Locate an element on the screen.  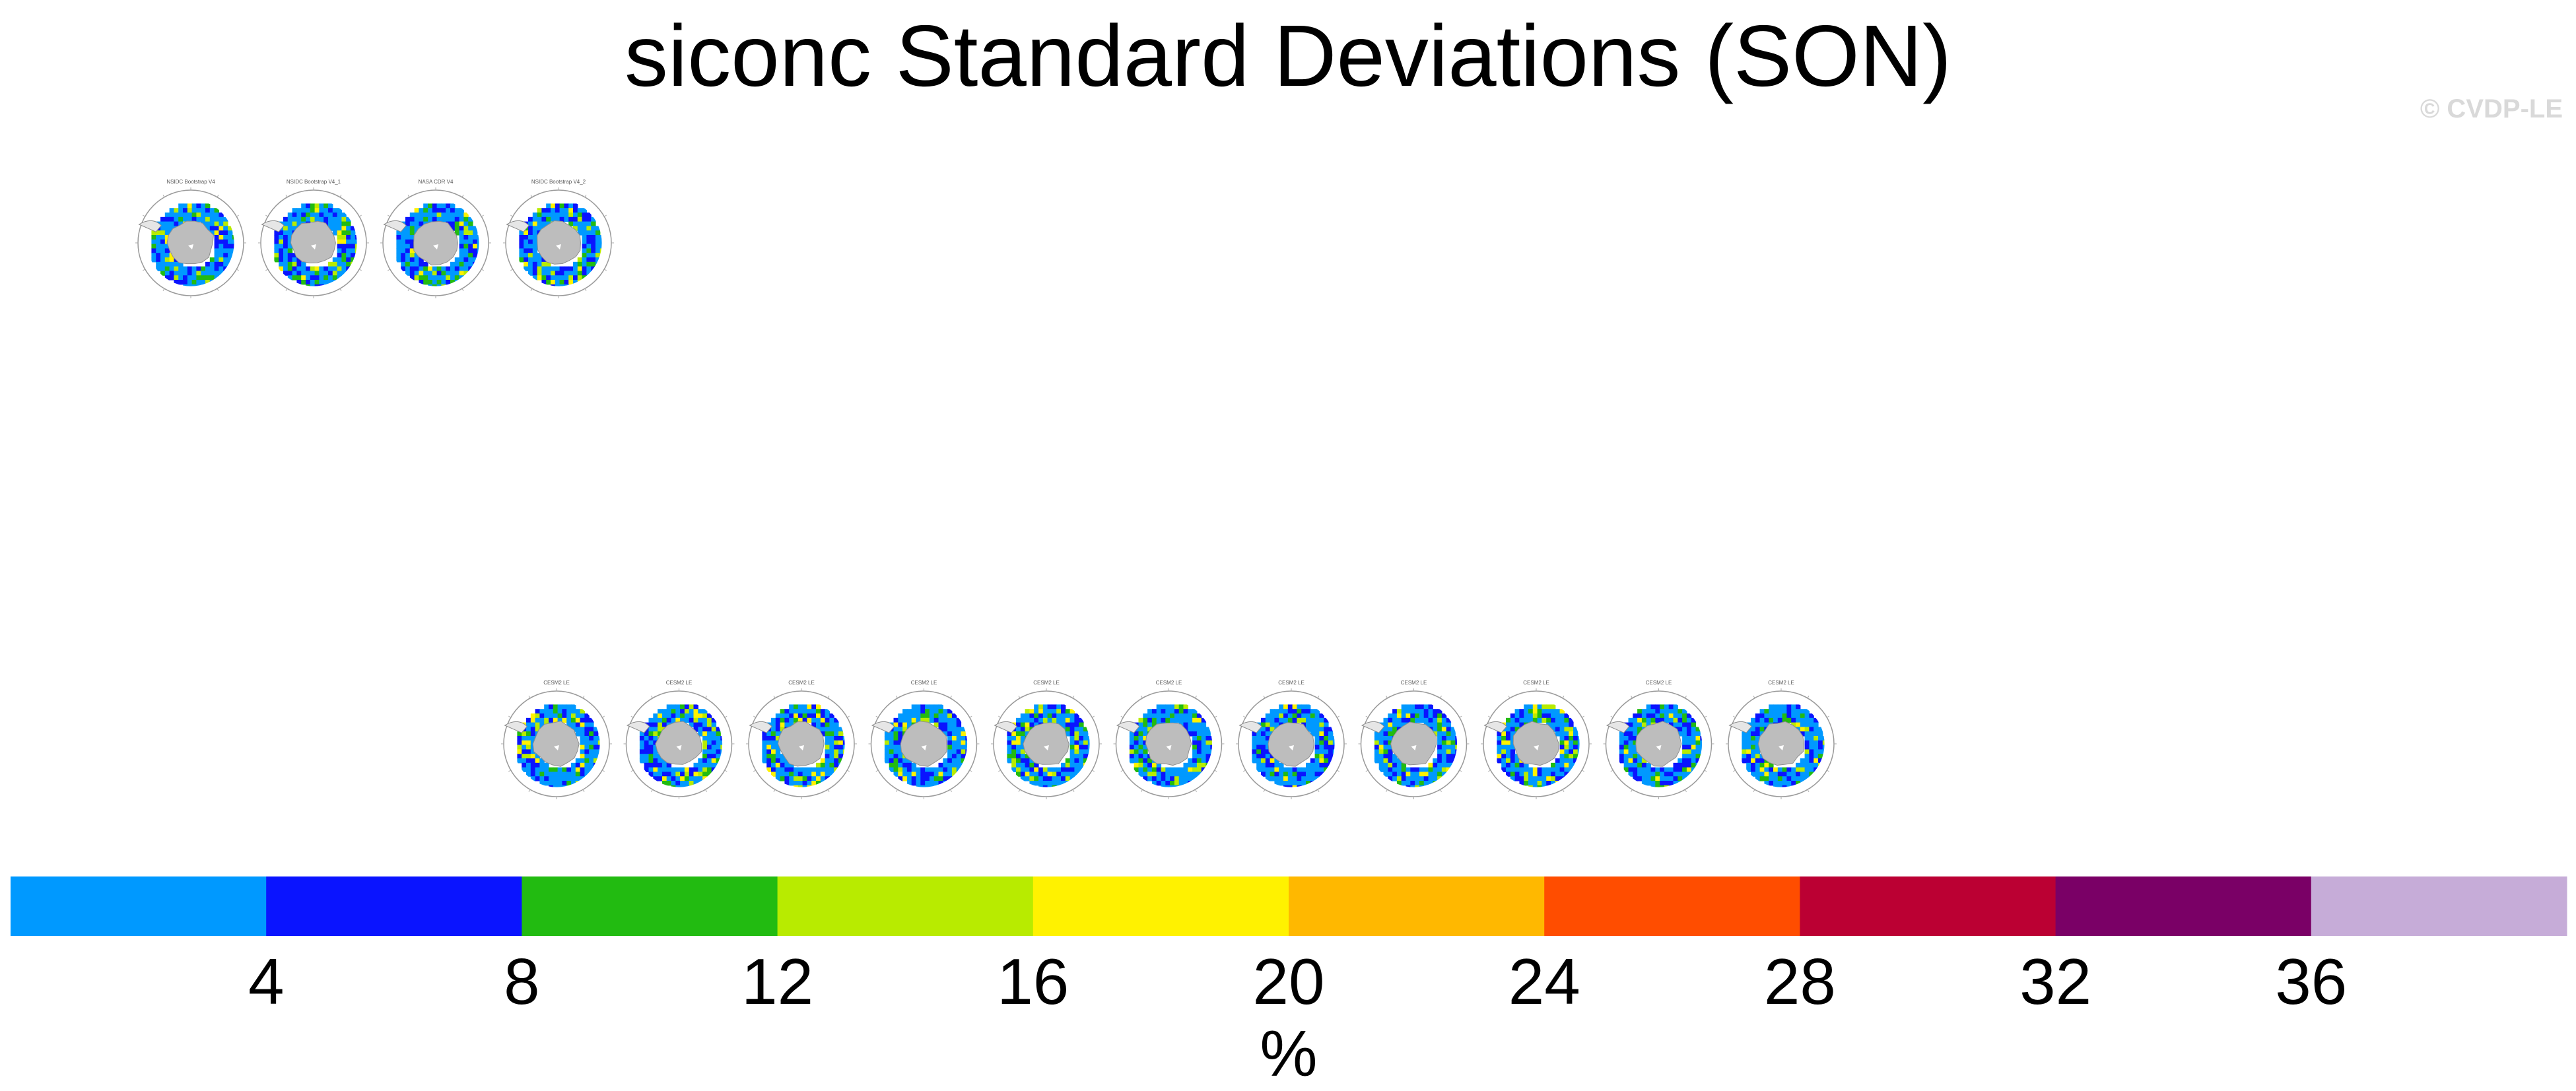
observation-map-panel: NSIDC Bootstrap V4_1 is located at coordinates (313, 238).